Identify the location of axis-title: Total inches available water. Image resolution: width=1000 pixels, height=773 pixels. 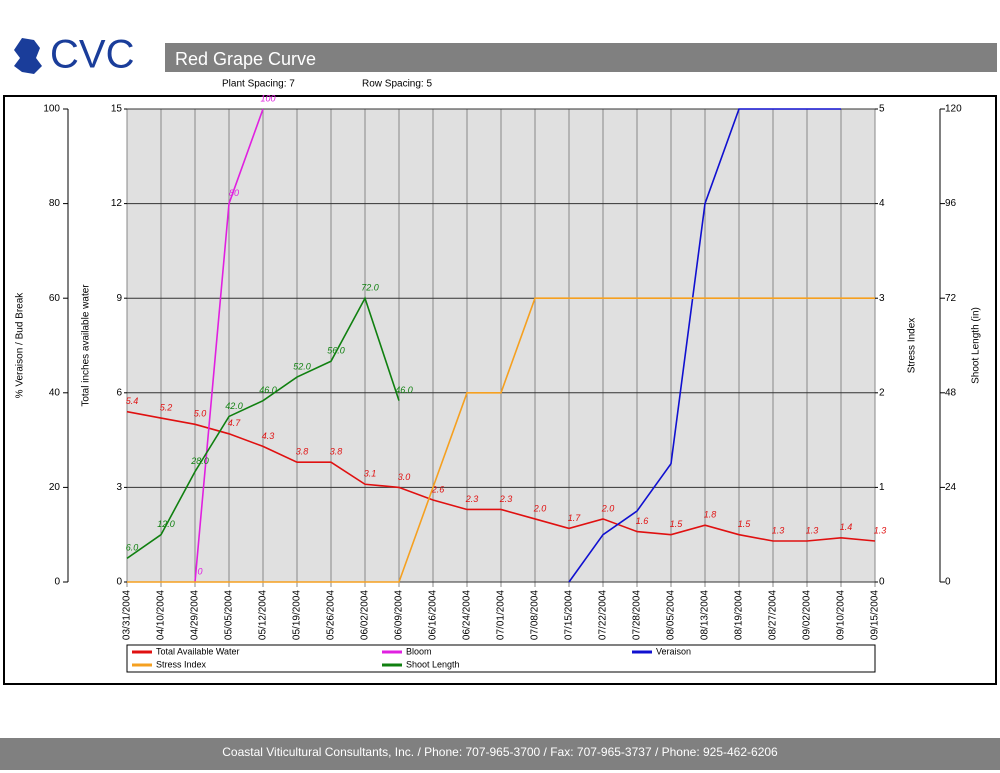
(86, 345).